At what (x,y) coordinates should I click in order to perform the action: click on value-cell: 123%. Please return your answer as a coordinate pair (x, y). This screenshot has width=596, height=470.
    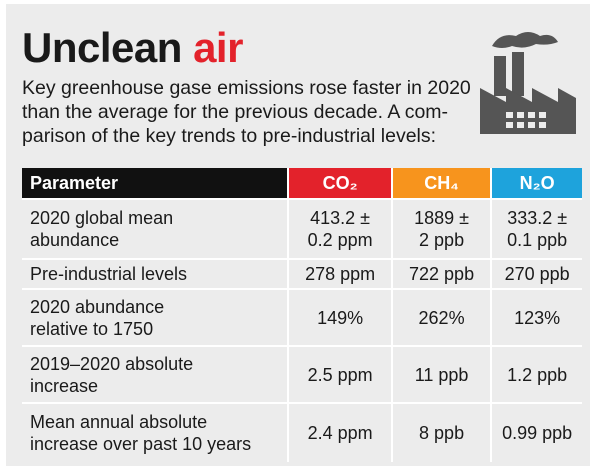
    Looking at the image, I should click on (536, 317).